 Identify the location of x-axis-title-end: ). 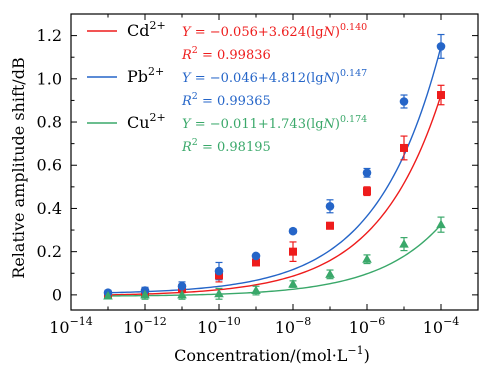
(367, 355).